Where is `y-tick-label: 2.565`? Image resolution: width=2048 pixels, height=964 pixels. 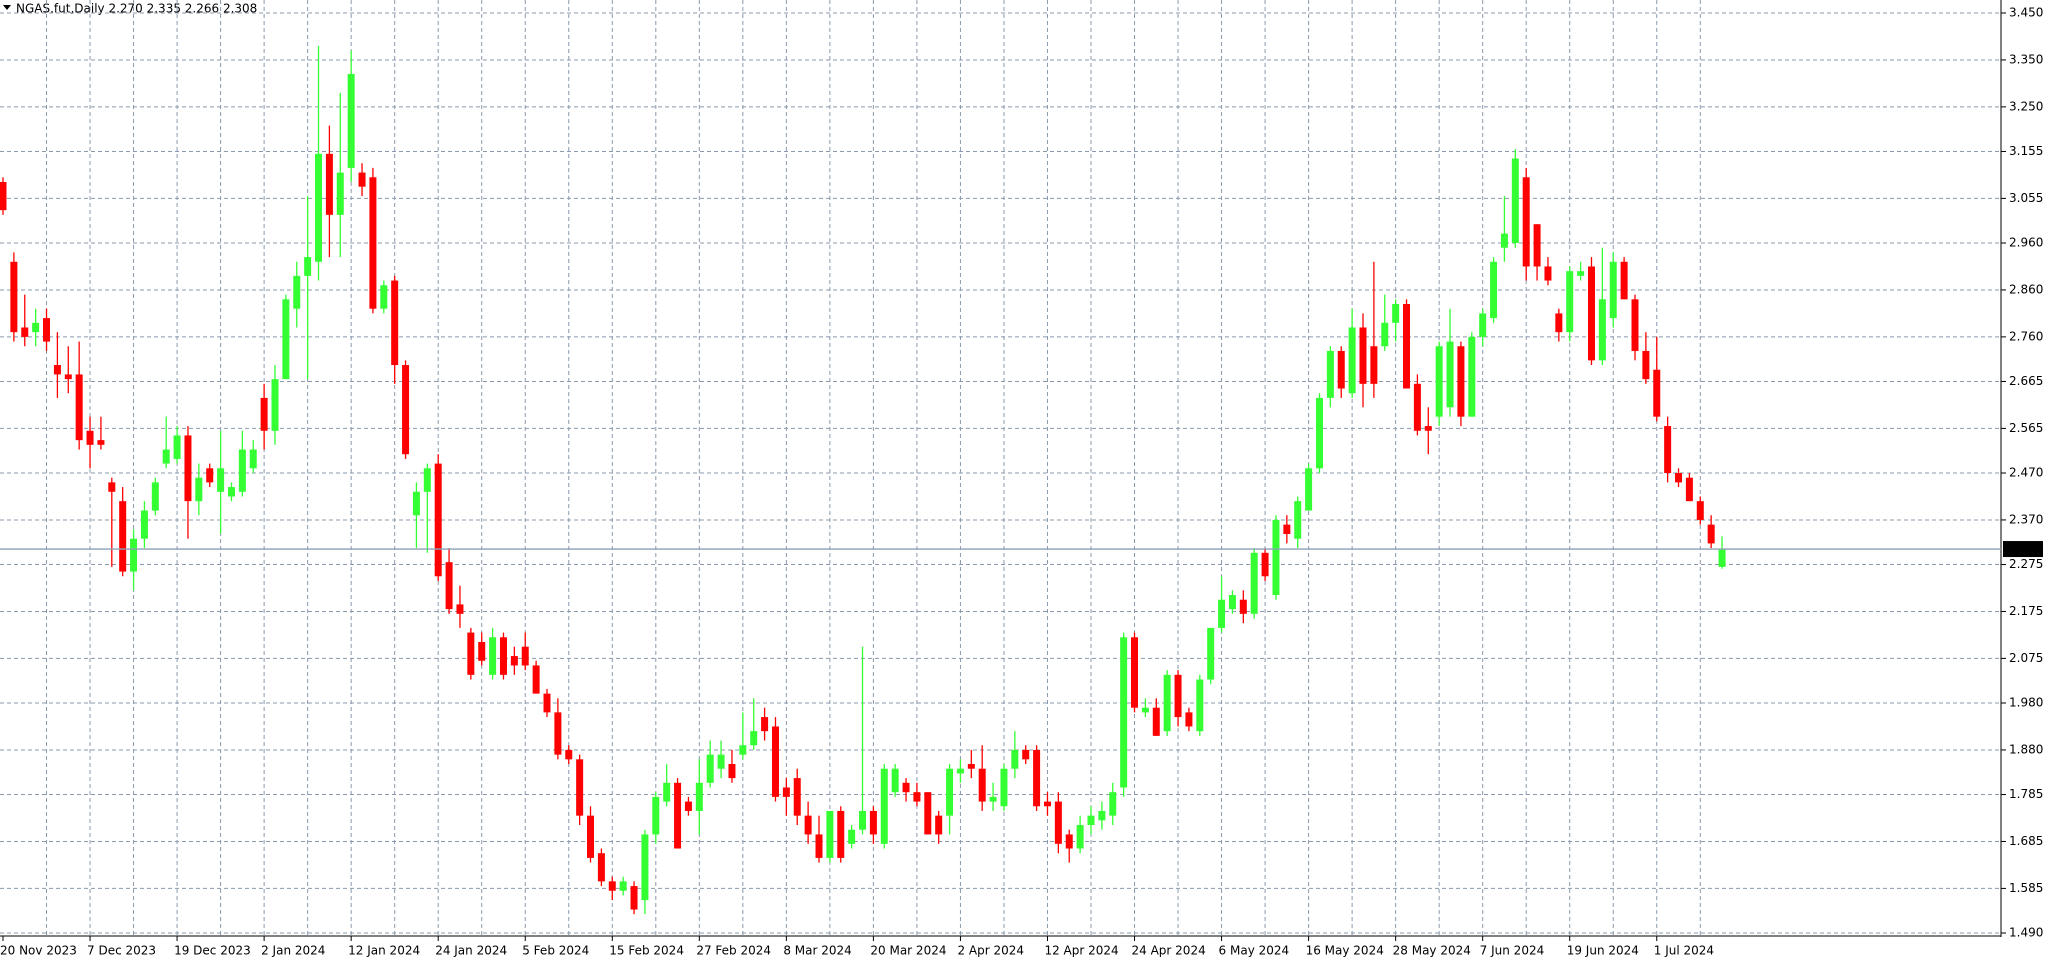 y-tick-label: 2.565 is located at coordinates (2026, 428).